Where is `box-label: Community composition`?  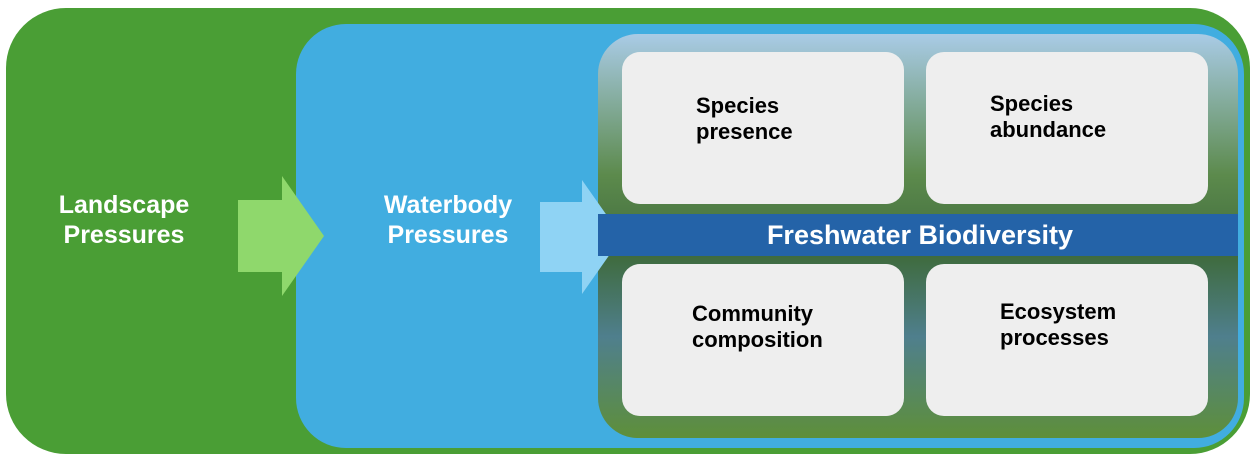 box-label: Community composition is located at coordinates (757, 326).